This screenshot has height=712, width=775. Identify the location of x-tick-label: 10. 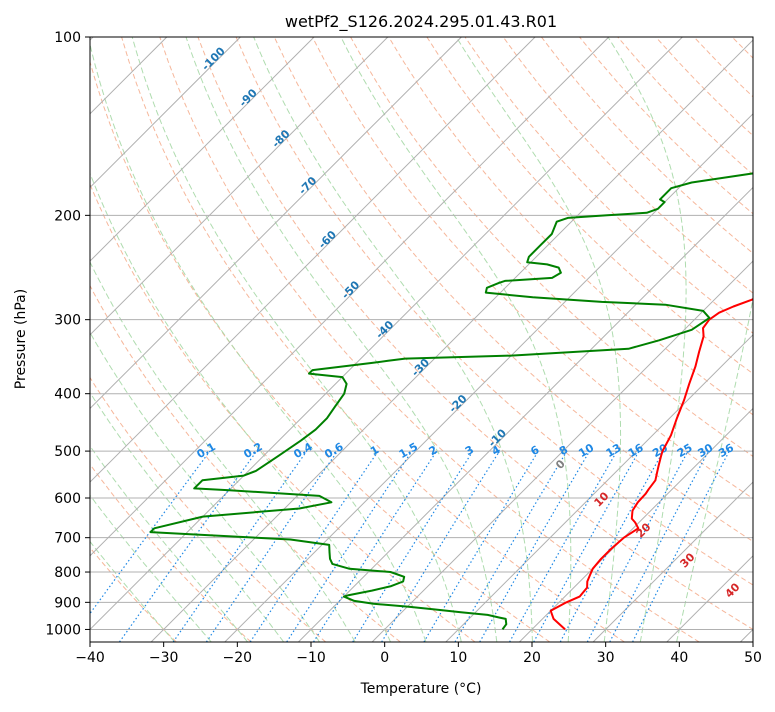
(458, 658).